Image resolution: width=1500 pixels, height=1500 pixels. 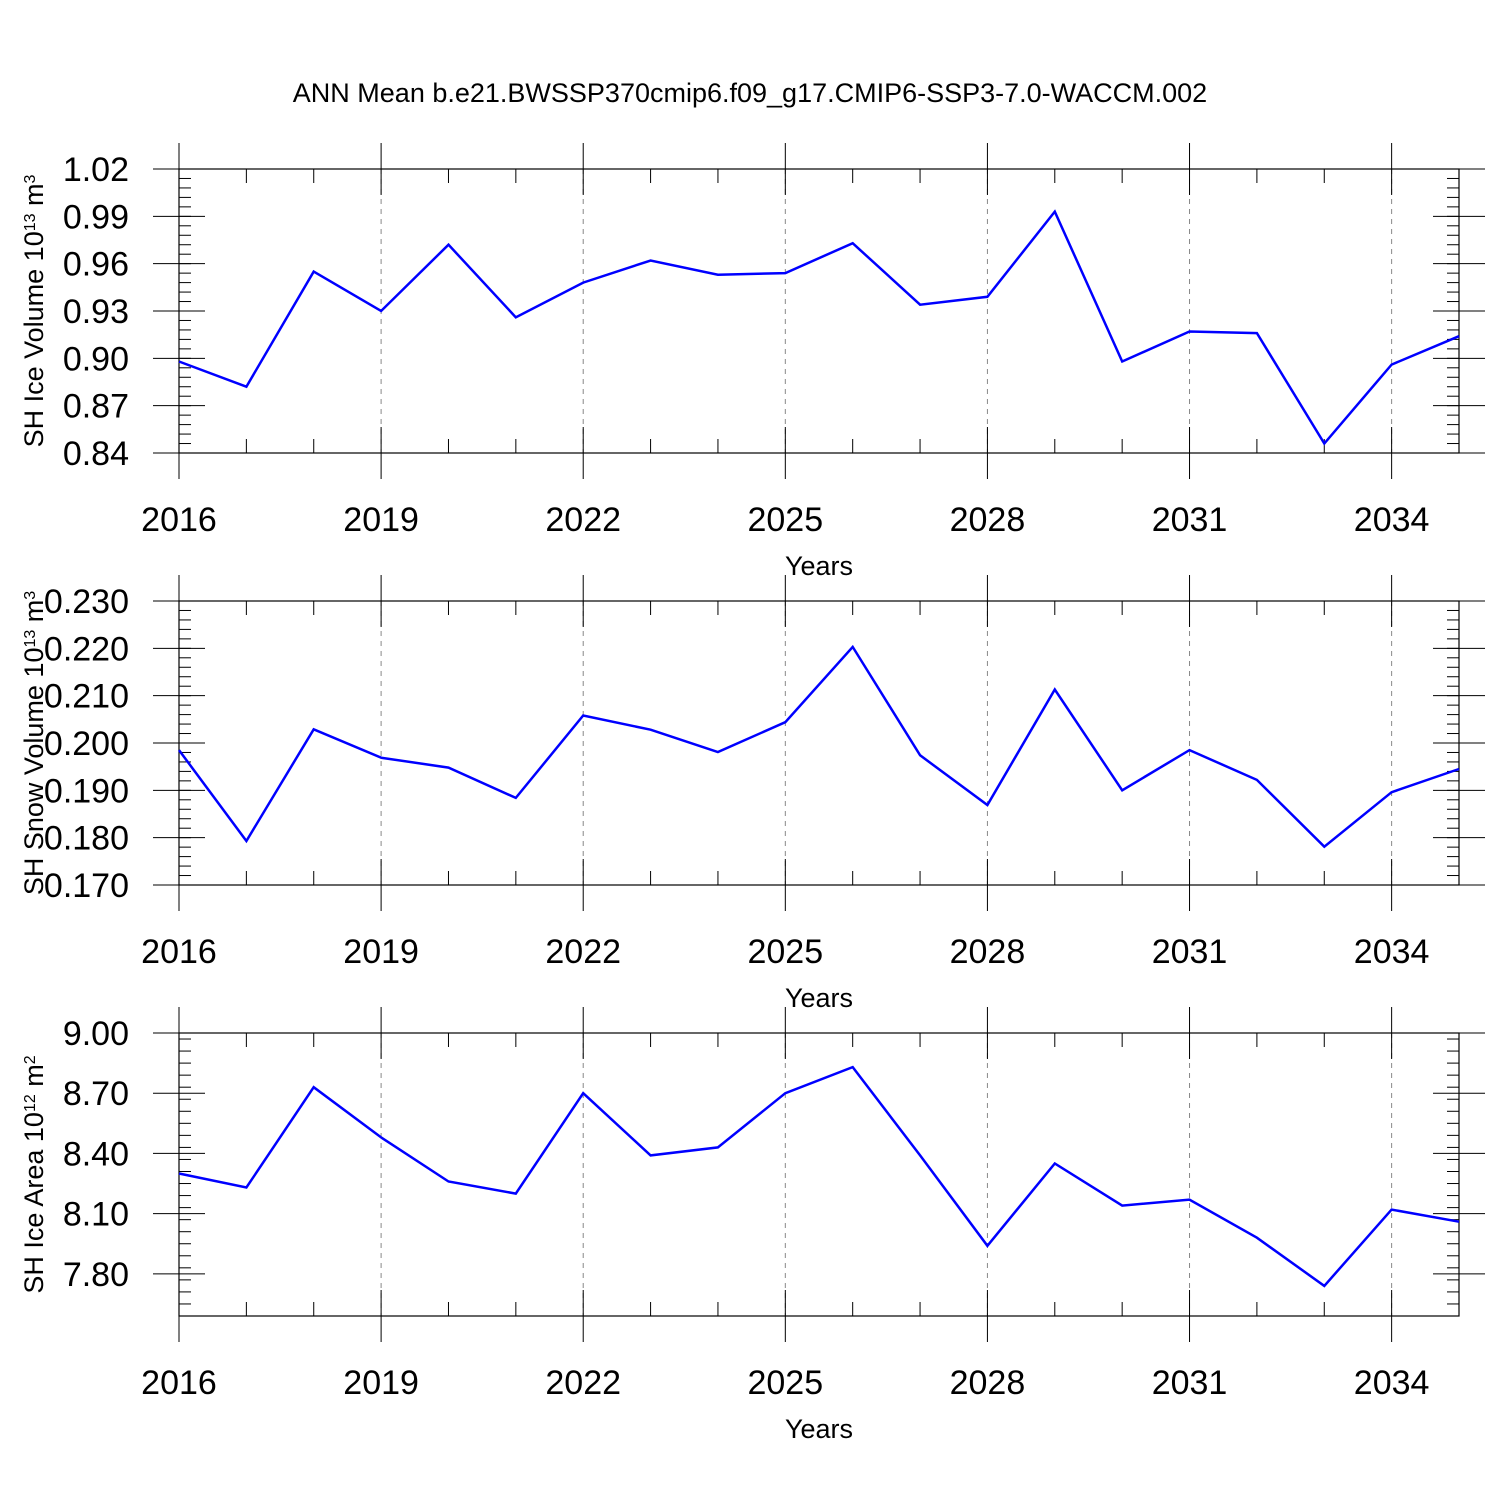 What do you see at coordinates (96, 1275) in the screenshot?
I see `y-tick-label: 7.80` at bounding box center [96, 1275].